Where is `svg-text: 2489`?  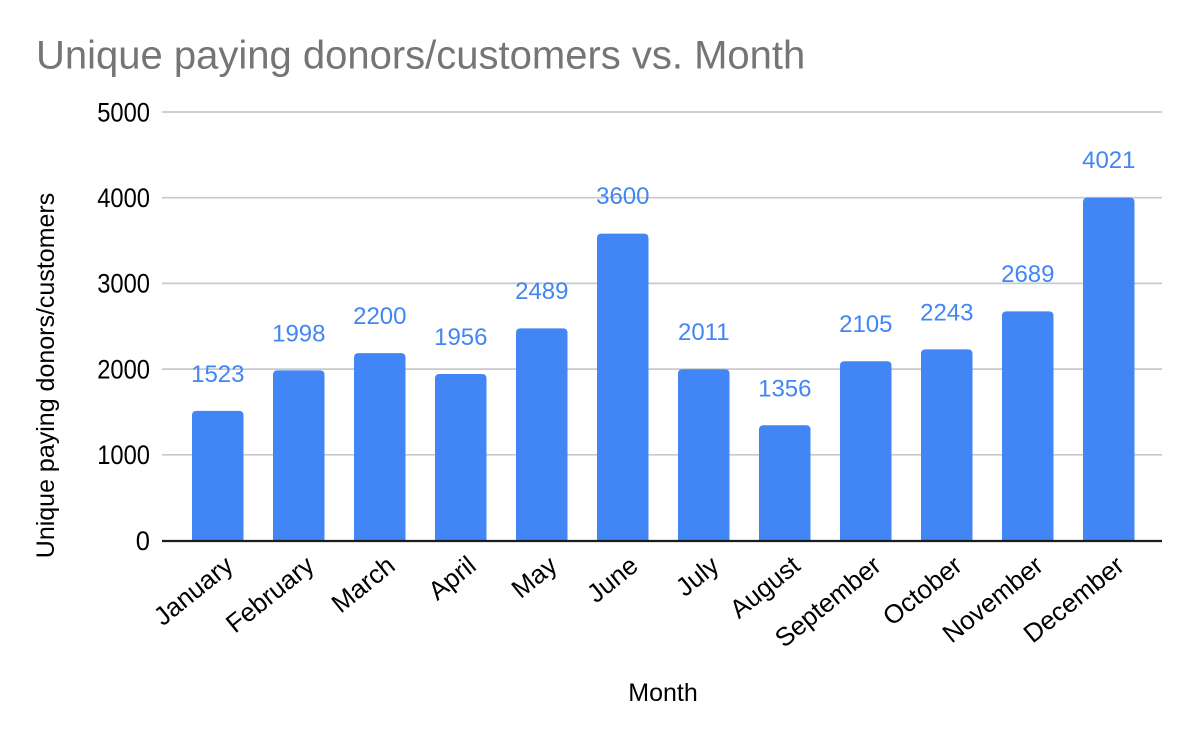 svg-text: 2489 is located at coordinates (541, 291).